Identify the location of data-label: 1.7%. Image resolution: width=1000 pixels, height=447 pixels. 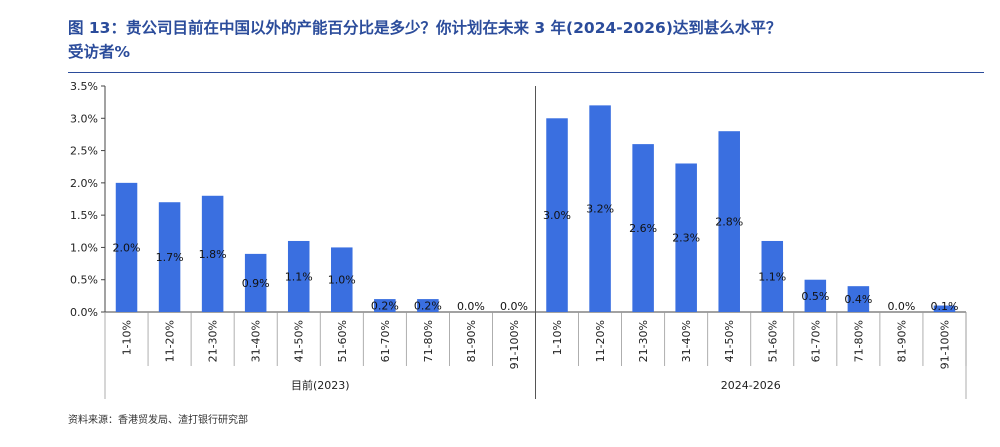
(170, 257).